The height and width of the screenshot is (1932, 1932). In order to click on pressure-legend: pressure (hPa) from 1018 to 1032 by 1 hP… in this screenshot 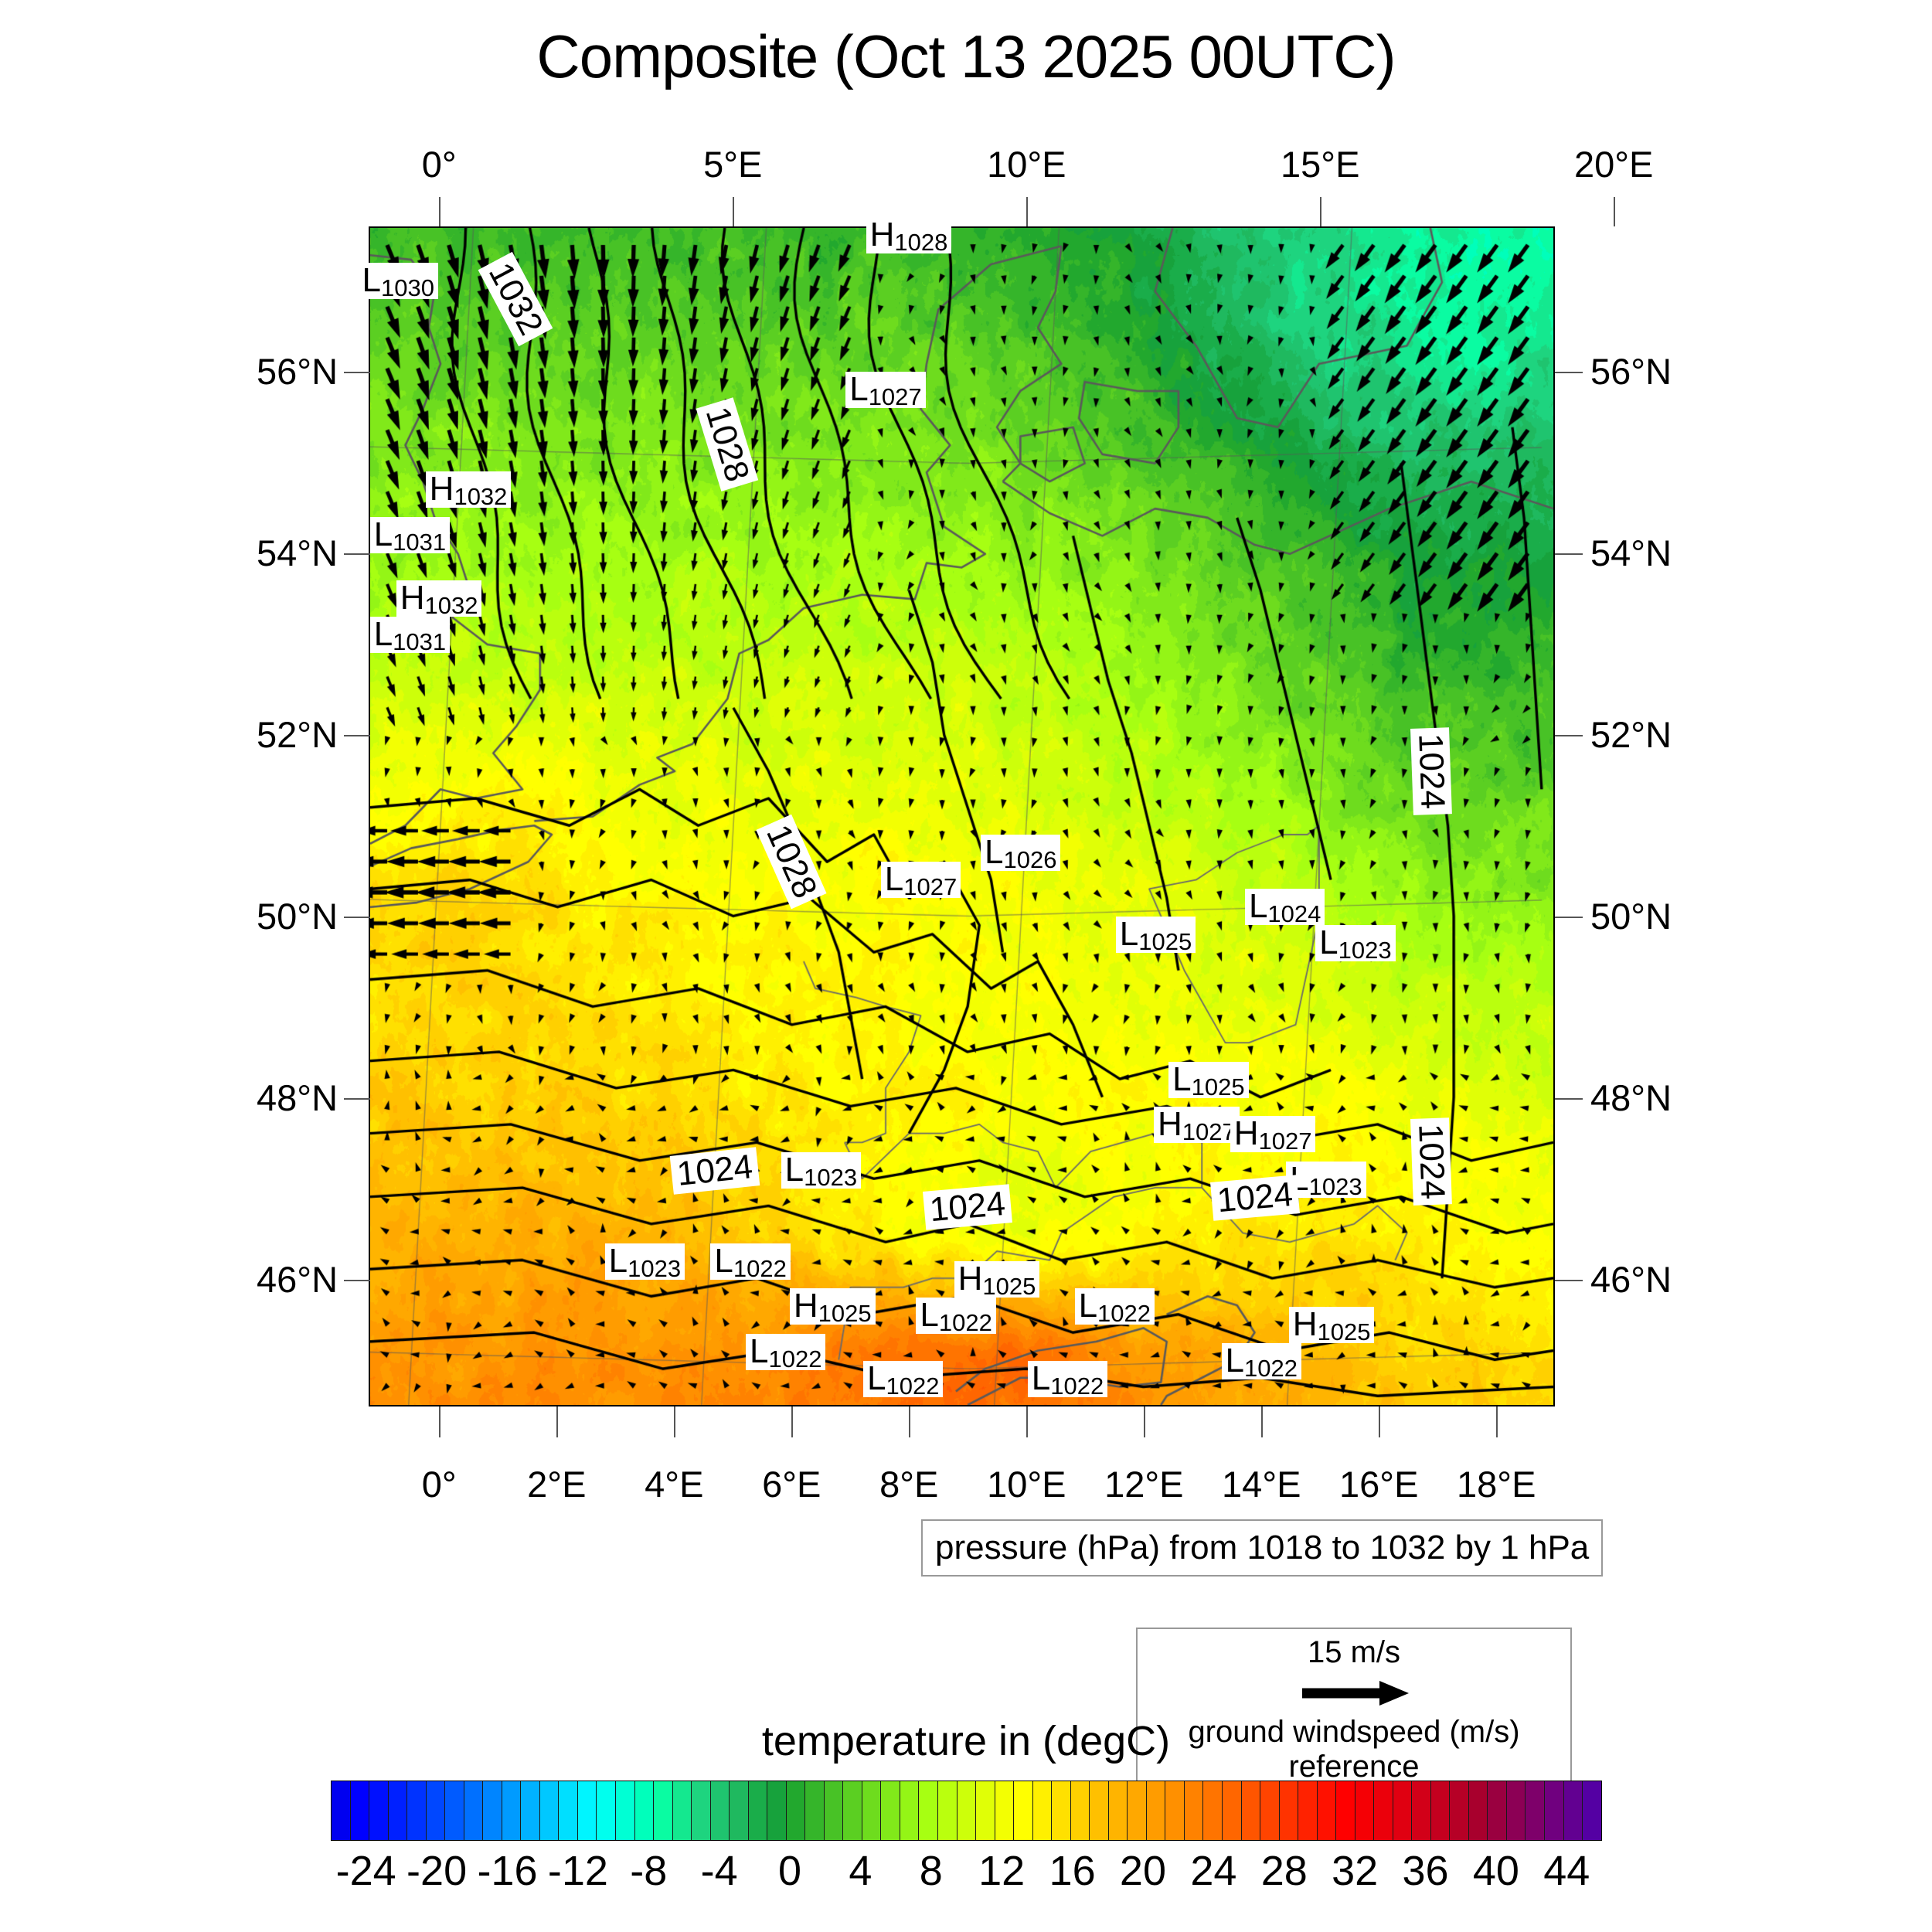, I will do `click(1262, 1548)`.